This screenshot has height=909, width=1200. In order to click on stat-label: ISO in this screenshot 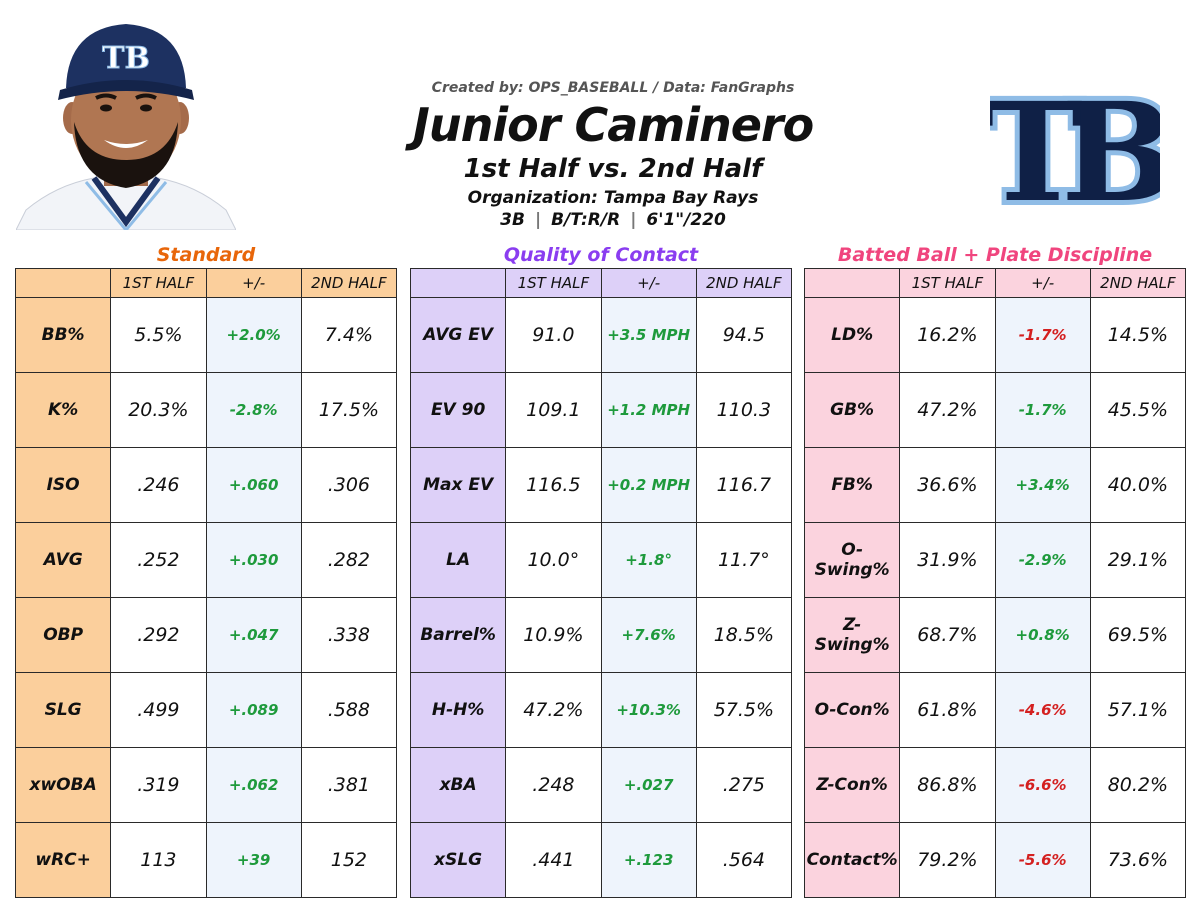, I will do `click(63, 485)`.